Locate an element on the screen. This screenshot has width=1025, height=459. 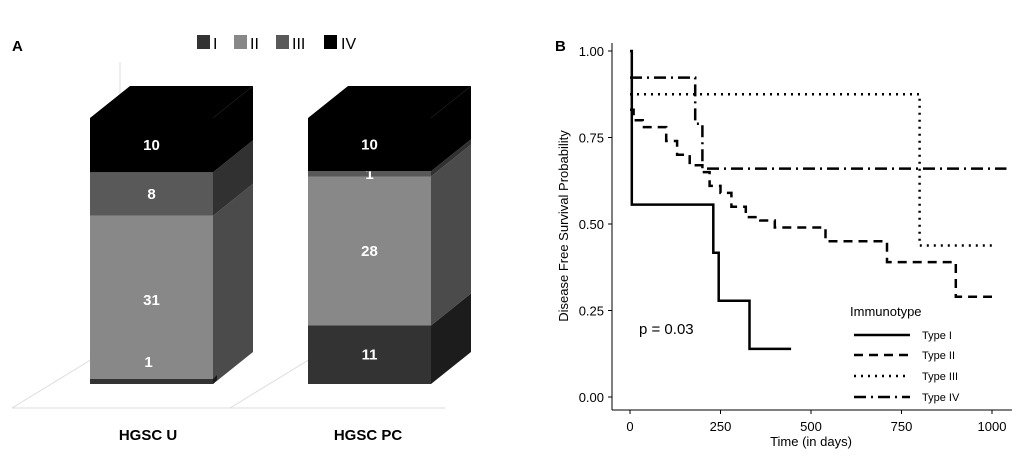
legend-item-ii: II is located at coordinates (246, 44).